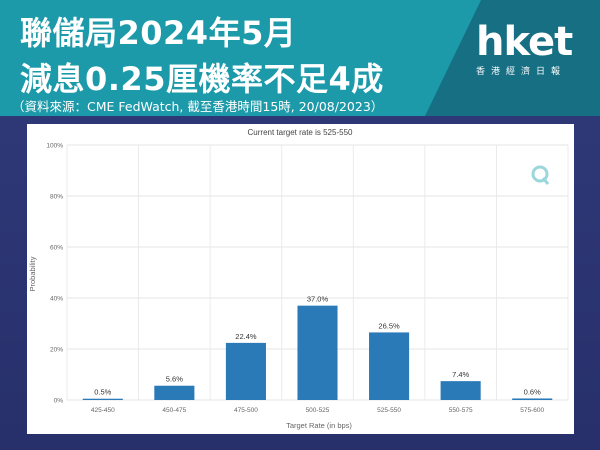 The image size is (600, 450). Describe the element at coordinates (174, 379) in the screenshot. I see `bar-value-label: 5.6%` at that location.